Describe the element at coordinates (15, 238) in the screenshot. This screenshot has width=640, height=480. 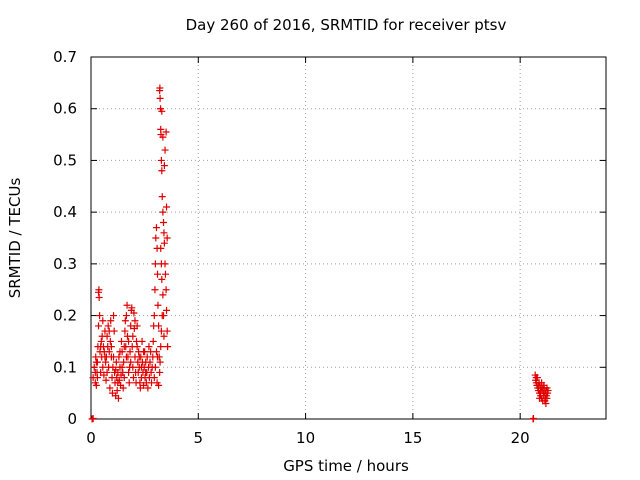
I see `y-axis-label: SRMTID / TECUs` at that location.